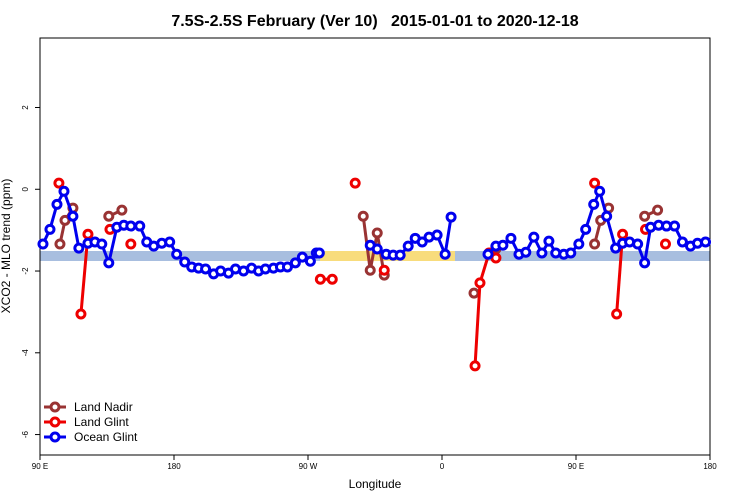 This screenshot has width=750, height=500. Describe the element at coordinates (25, 434) in the screenshot. I see `y-tick-label: -6` at that location.